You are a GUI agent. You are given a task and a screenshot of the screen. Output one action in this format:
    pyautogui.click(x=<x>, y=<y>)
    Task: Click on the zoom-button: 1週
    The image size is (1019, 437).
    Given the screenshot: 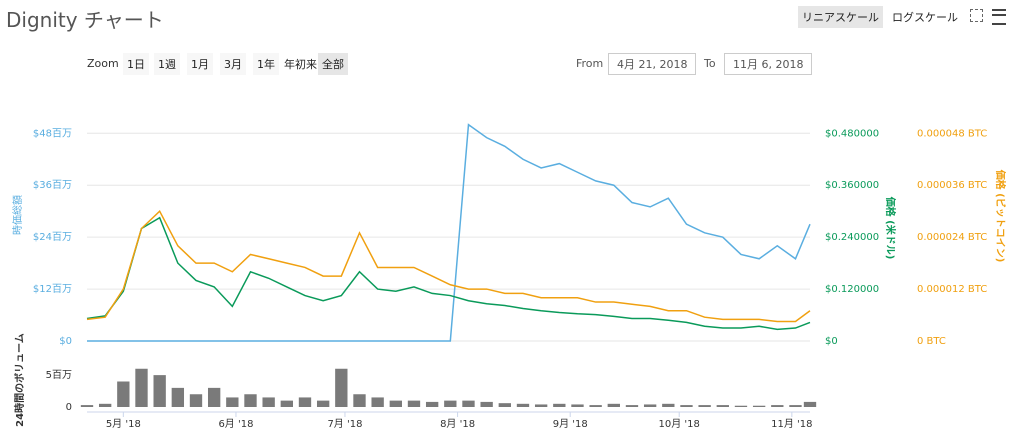 What is the action you would take?
    pyautogui.click(x=167, y=64)
    